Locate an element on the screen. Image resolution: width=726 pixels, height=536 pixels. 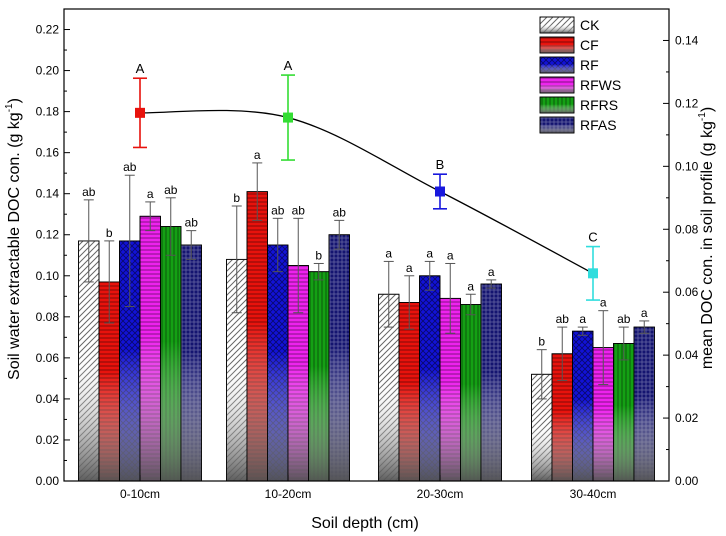
legend-swatch-rfrs-shade is located at coordinates (557, 105).